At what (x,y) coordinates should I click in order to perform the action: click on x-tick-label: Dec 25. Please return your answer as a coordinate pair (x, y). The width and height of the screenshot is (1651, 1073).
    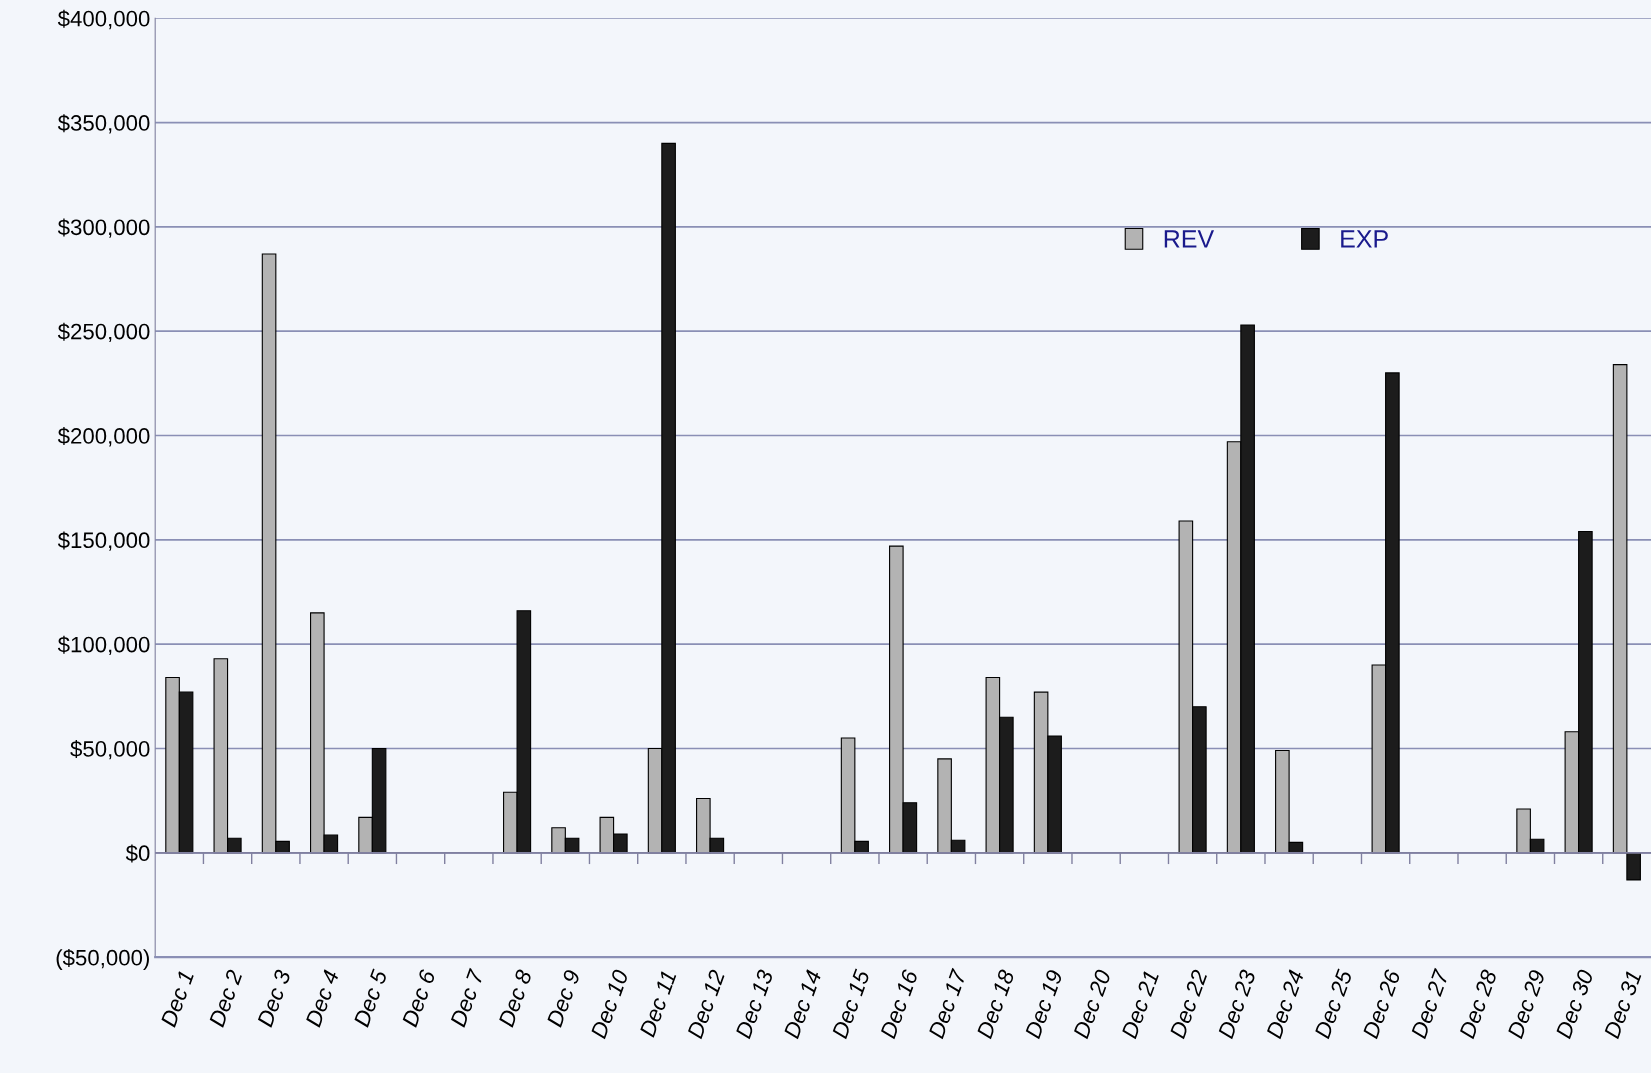
    Looking at the image, I should click on (1333, 1004).